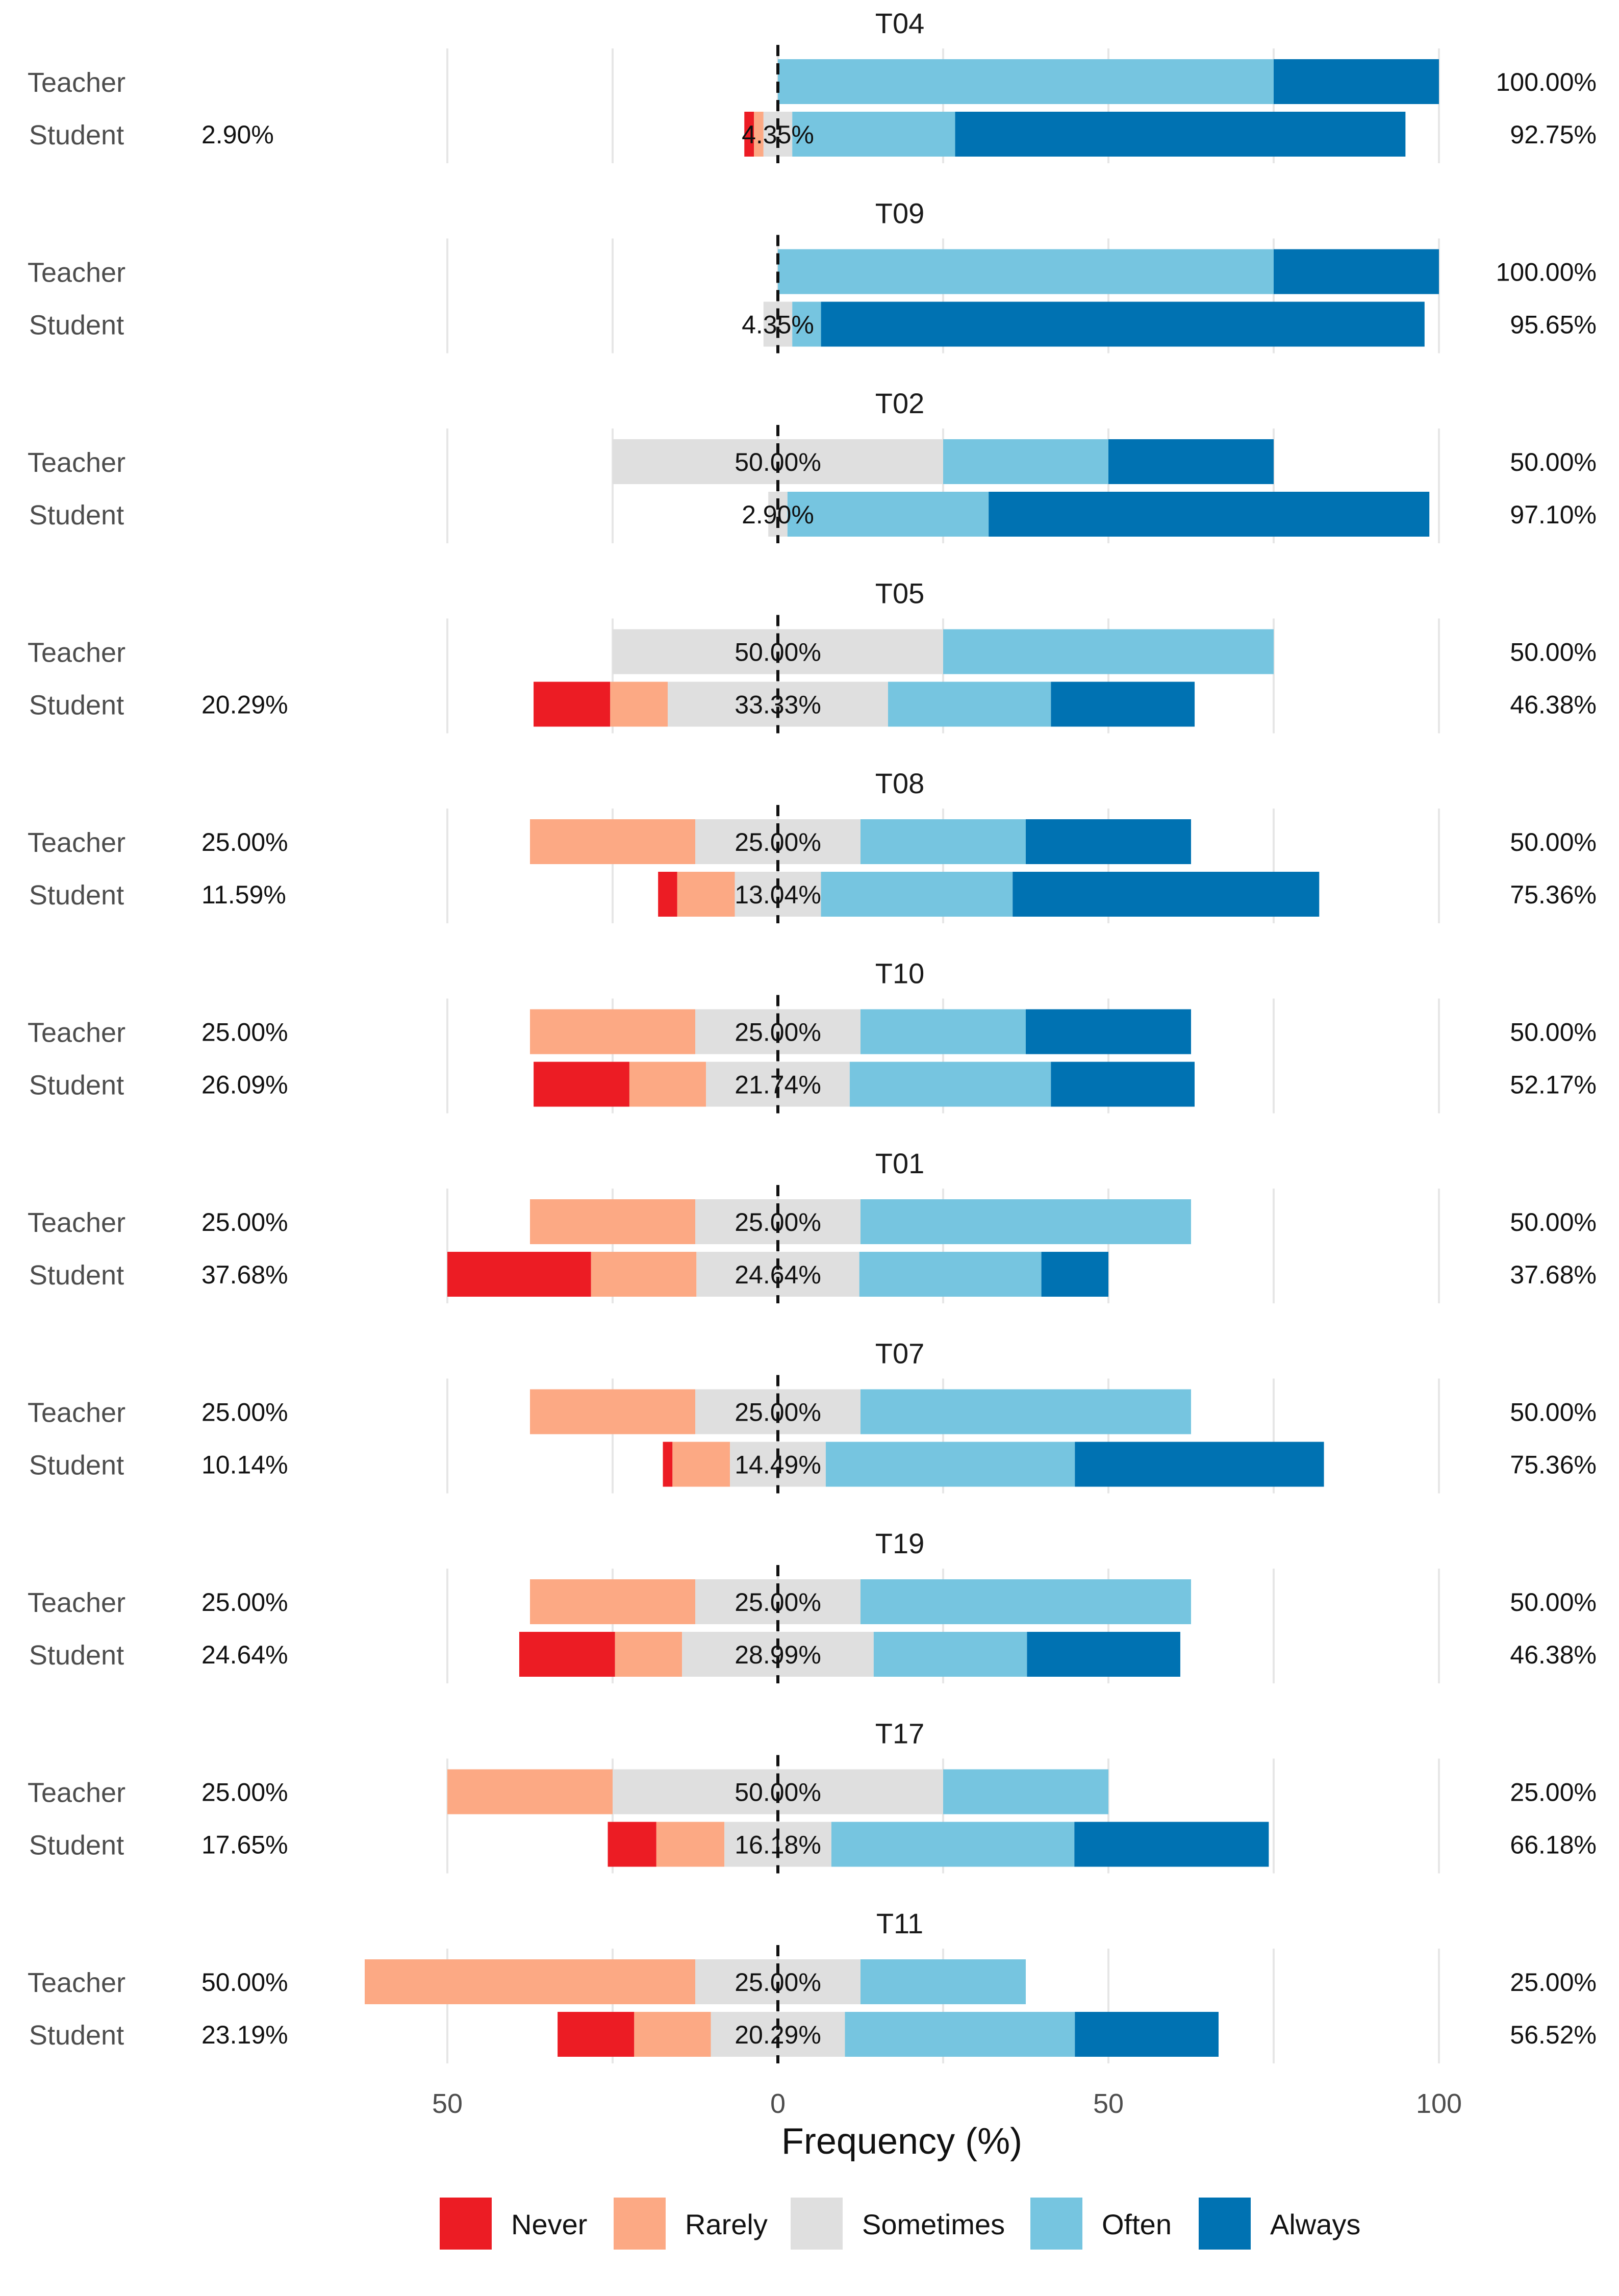 The height and width of the screenshot is (2296, 1619). What do you see at coordinates (900, 1163) in the screenshot?
I see `panel-title: T01` at bounding box center [900, 1163].